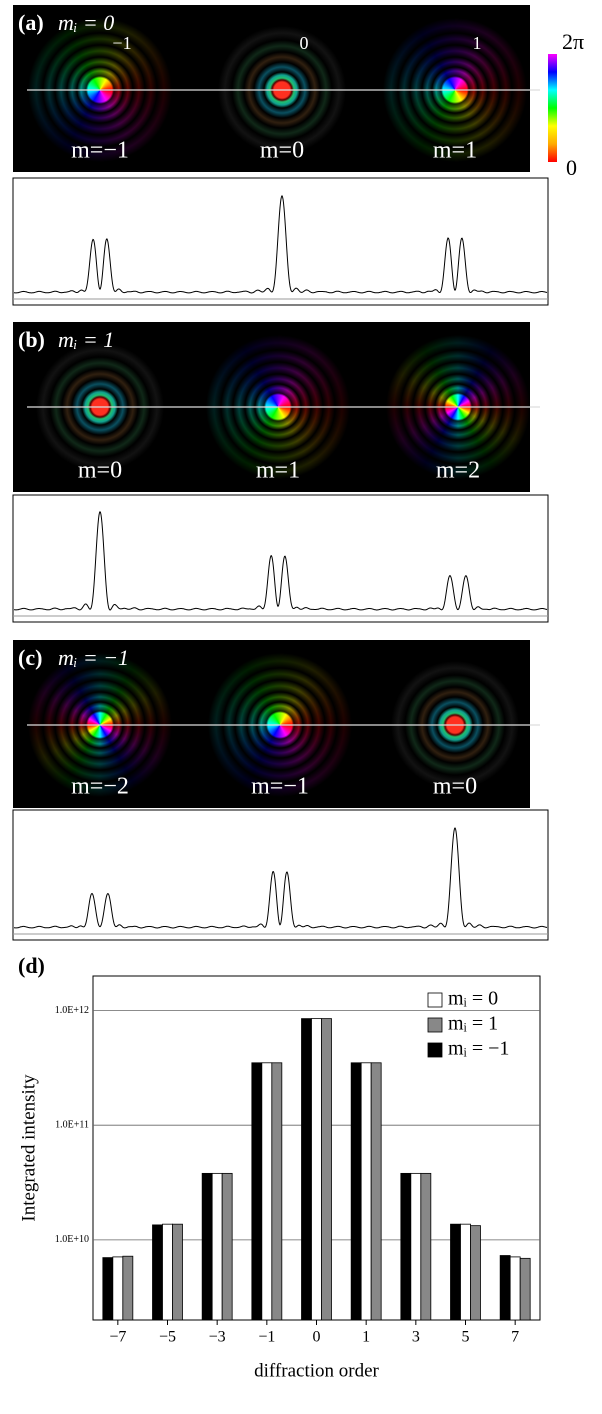 This screenshot has width=602, height=1414. What do you see at coordinates (72, 1010) in the screenshot?
I see `y-tick-label: 1.0E+12` at bounding box center [72, 1010].